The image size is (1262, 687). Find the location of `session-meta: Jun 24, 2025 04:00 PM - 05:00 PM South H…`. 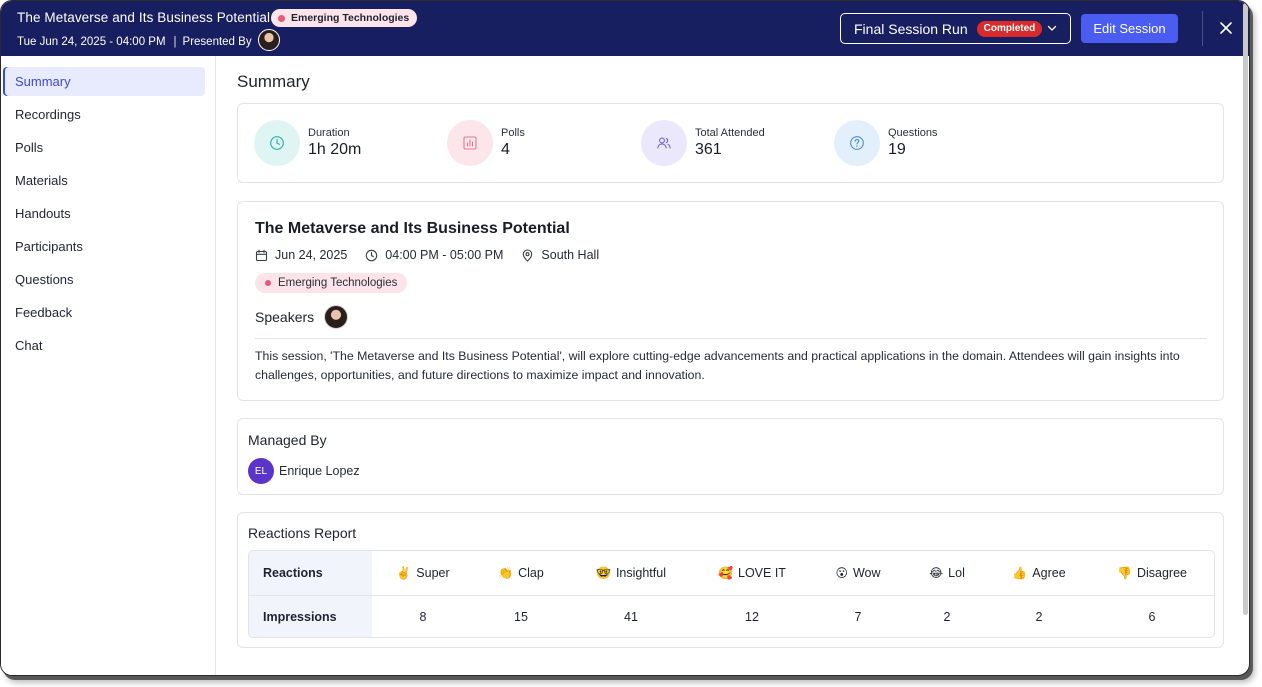

session-meta: Jun 24, 2025 04:00 PM - 05:00 PM South H… is located at coordinates (436, 255).